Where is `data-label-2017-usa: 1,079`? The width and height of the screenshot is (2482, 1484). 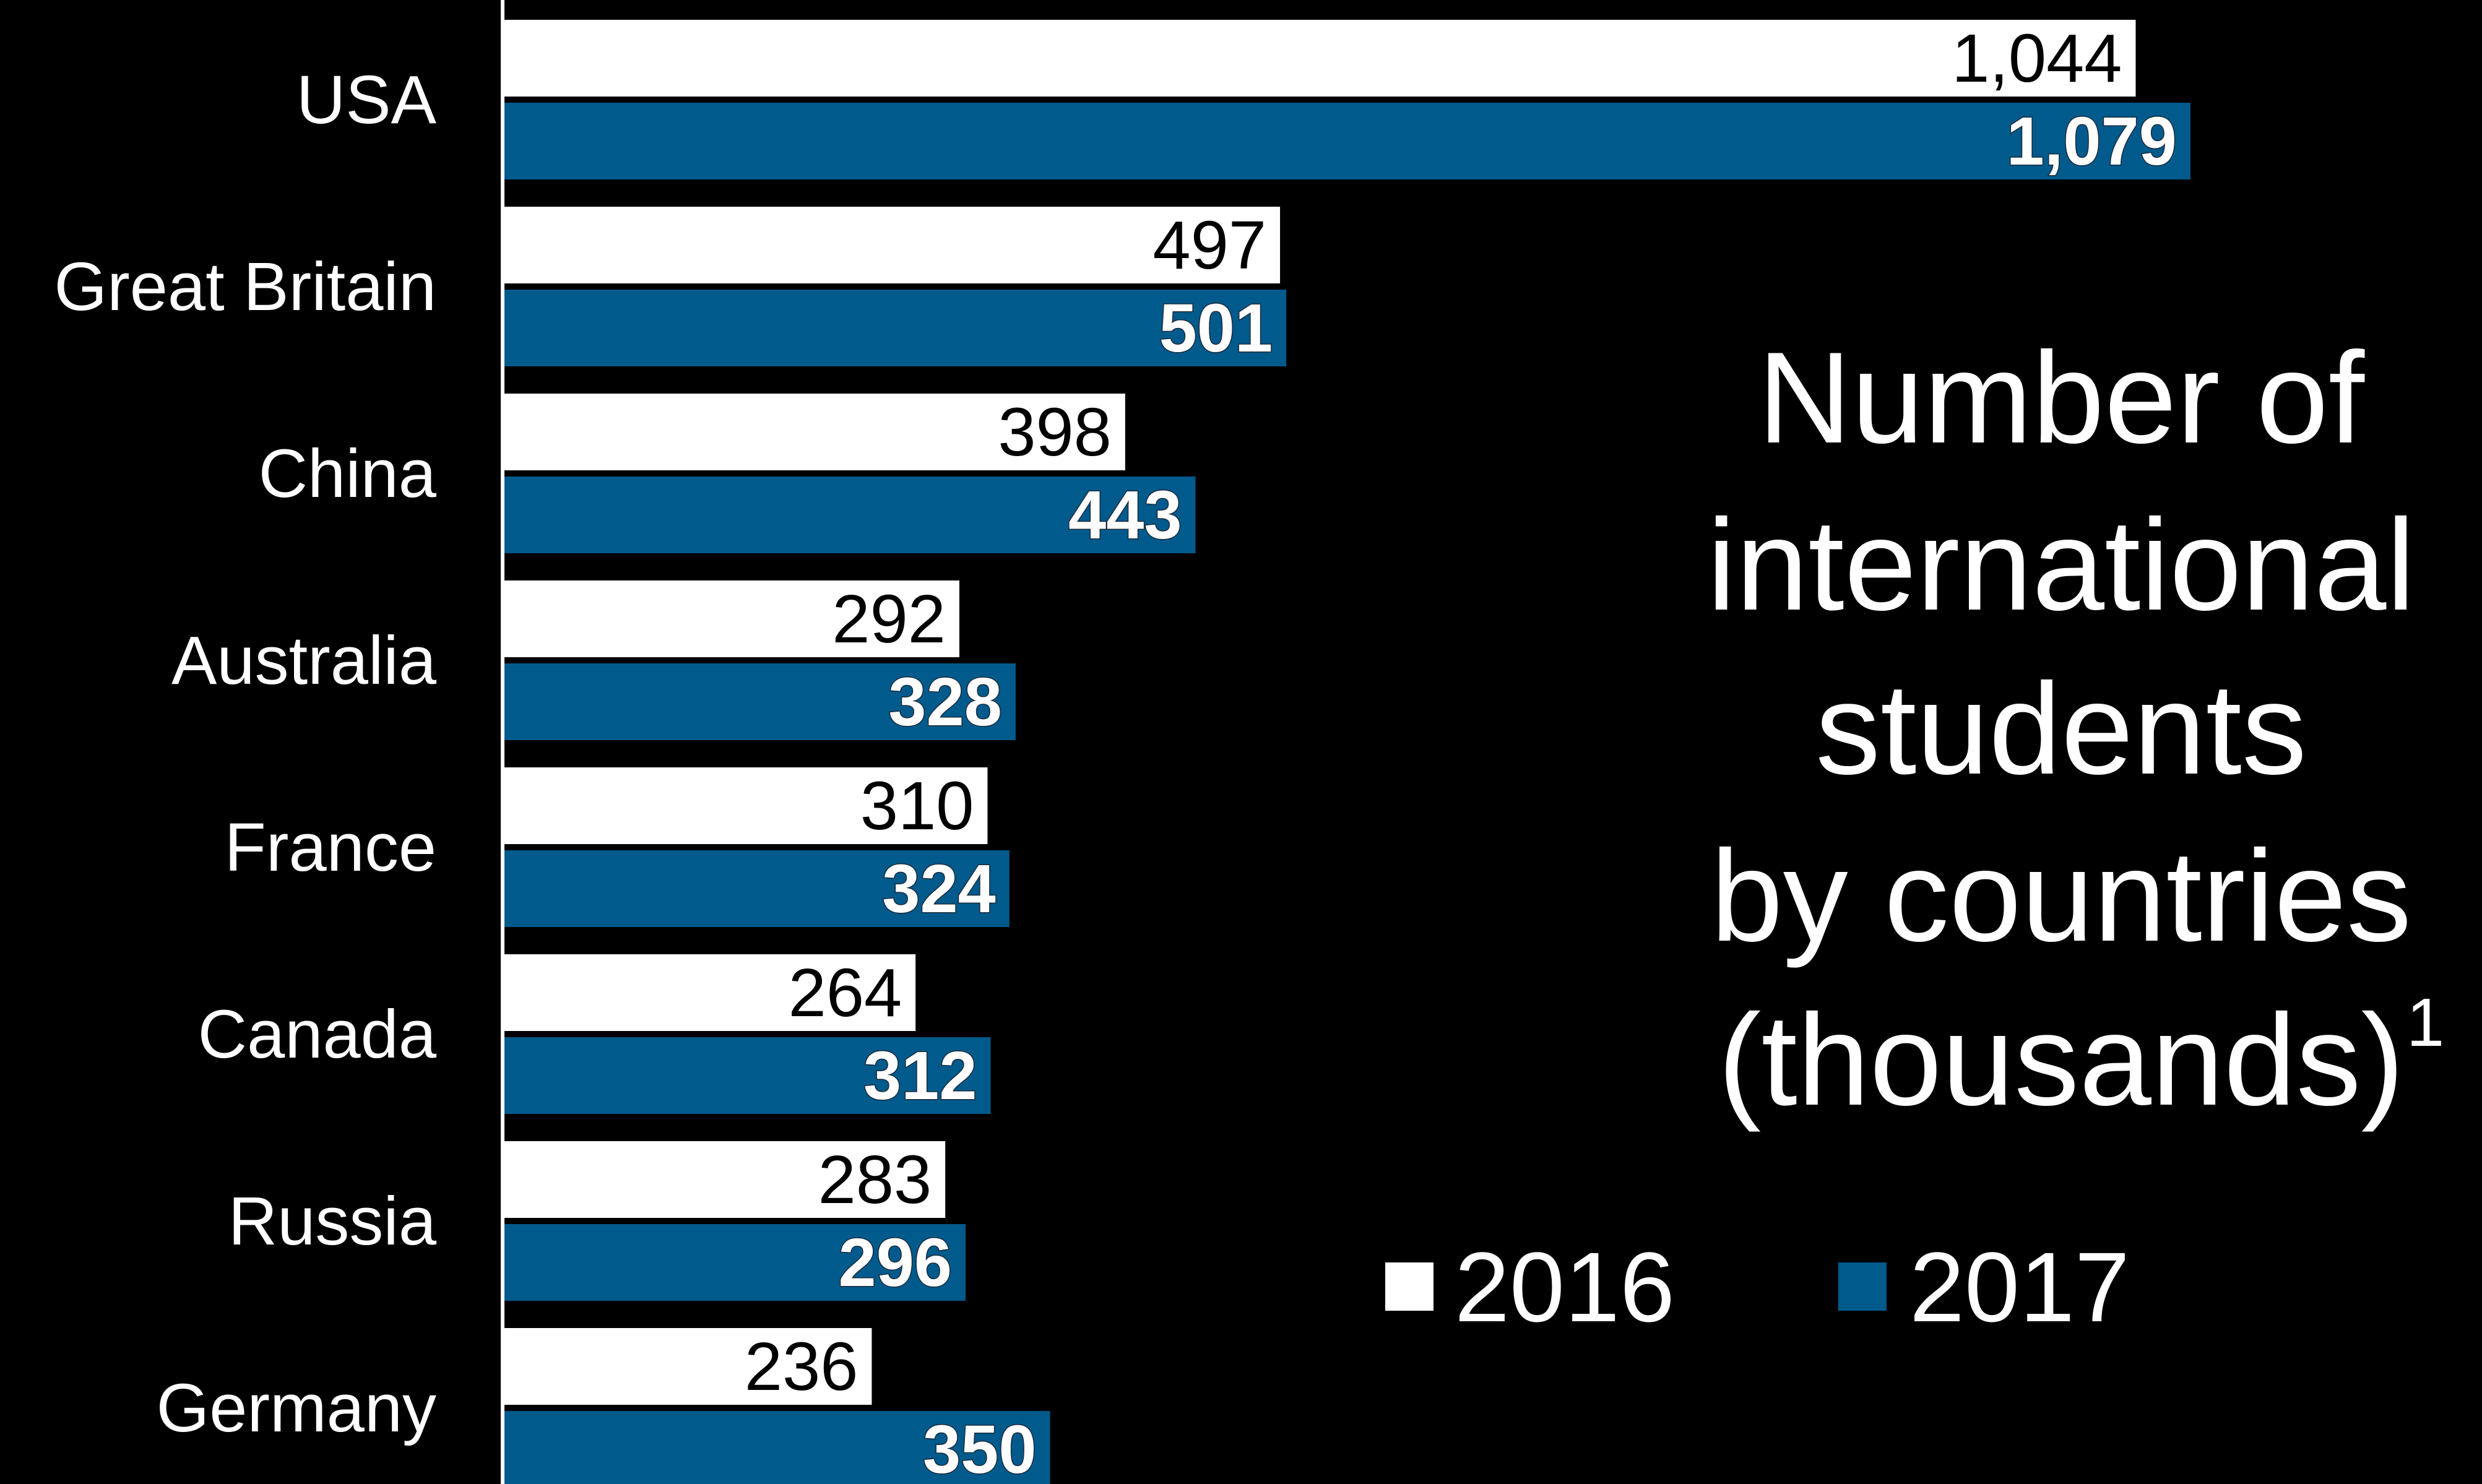
data-label-2017-usa: 1,079 is located at coordinates (2092, 141).